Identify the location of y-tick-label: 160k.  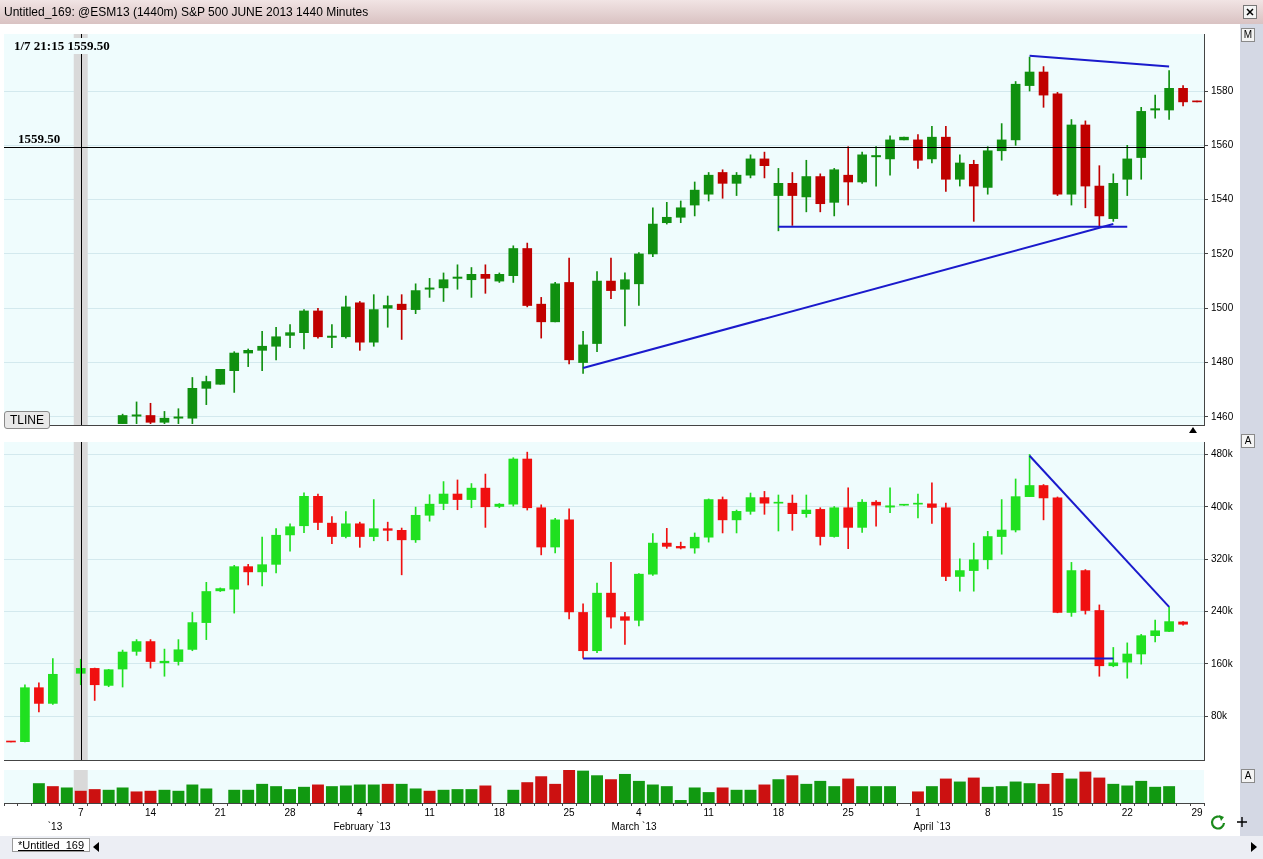
(1222, 663).